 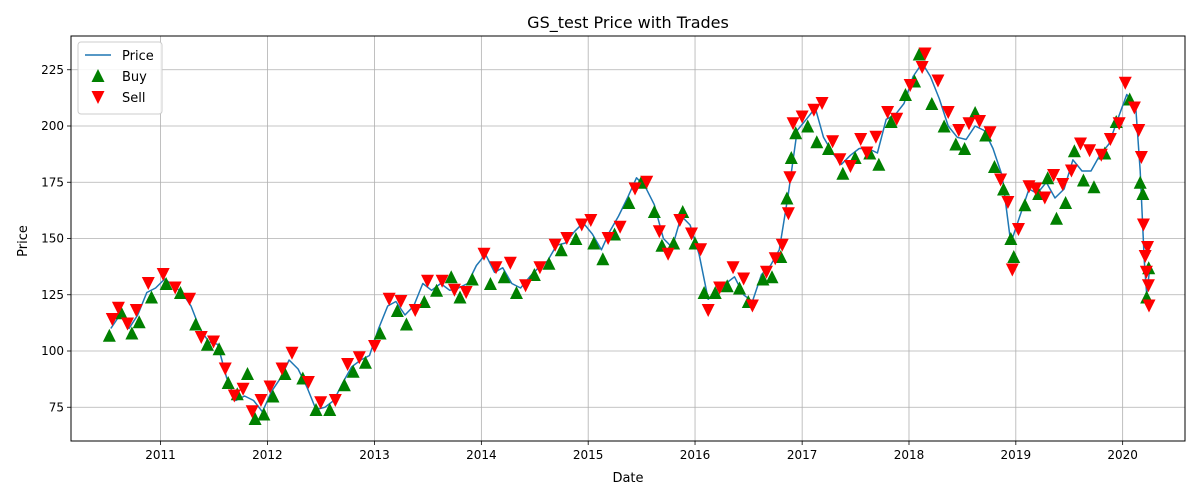 I want to click on x-axis-ticks: 2011 2012 2013 2014 2015 2016 2017 2018 2019 2020, so click(x=641, y=451).